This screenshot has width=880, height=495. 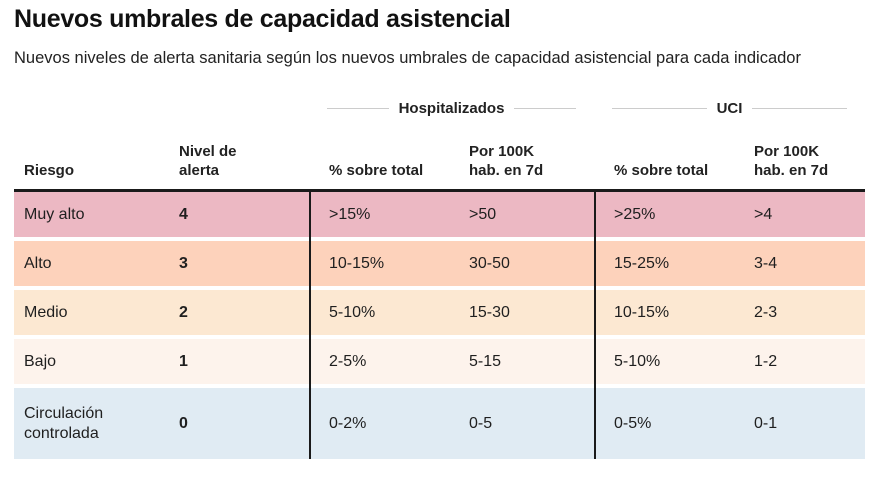 I want to click on cell-uci-100k: 3-4, so click(x=766, y=264).